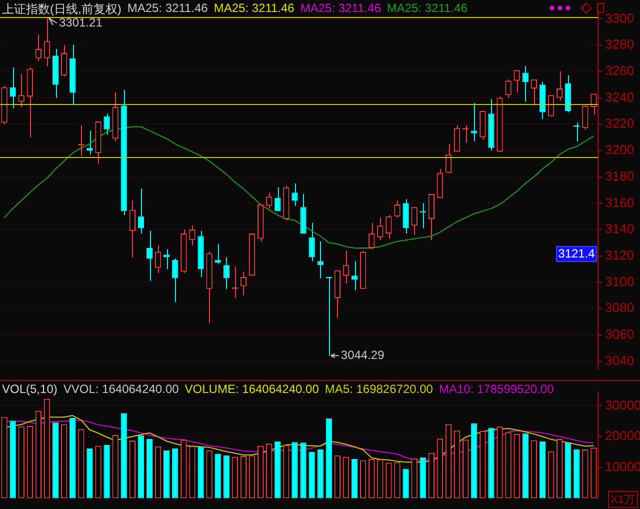  Describe the element at coordinates (619, 360) in the screenshot. I see `y-tick-label: 3040` at that location.